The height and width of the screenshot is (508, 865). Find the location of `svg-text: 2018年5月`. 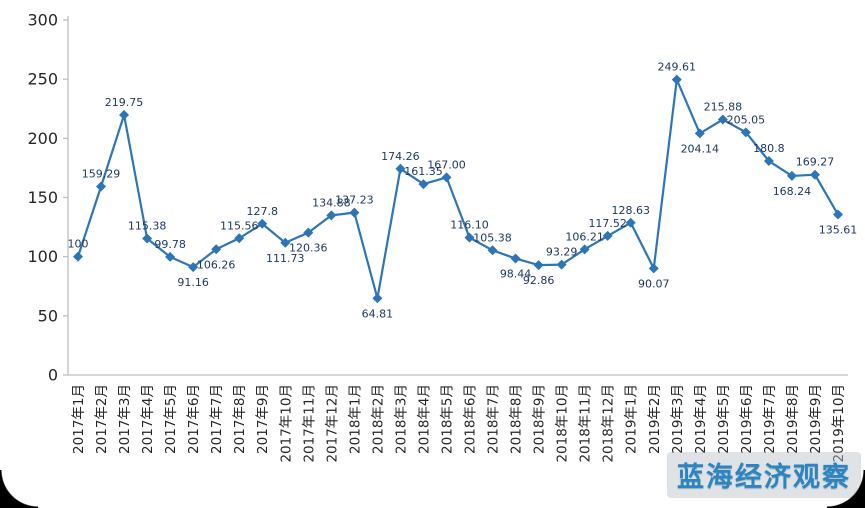

svg-text: 2018年5月 is located at coordinates (447, 419).